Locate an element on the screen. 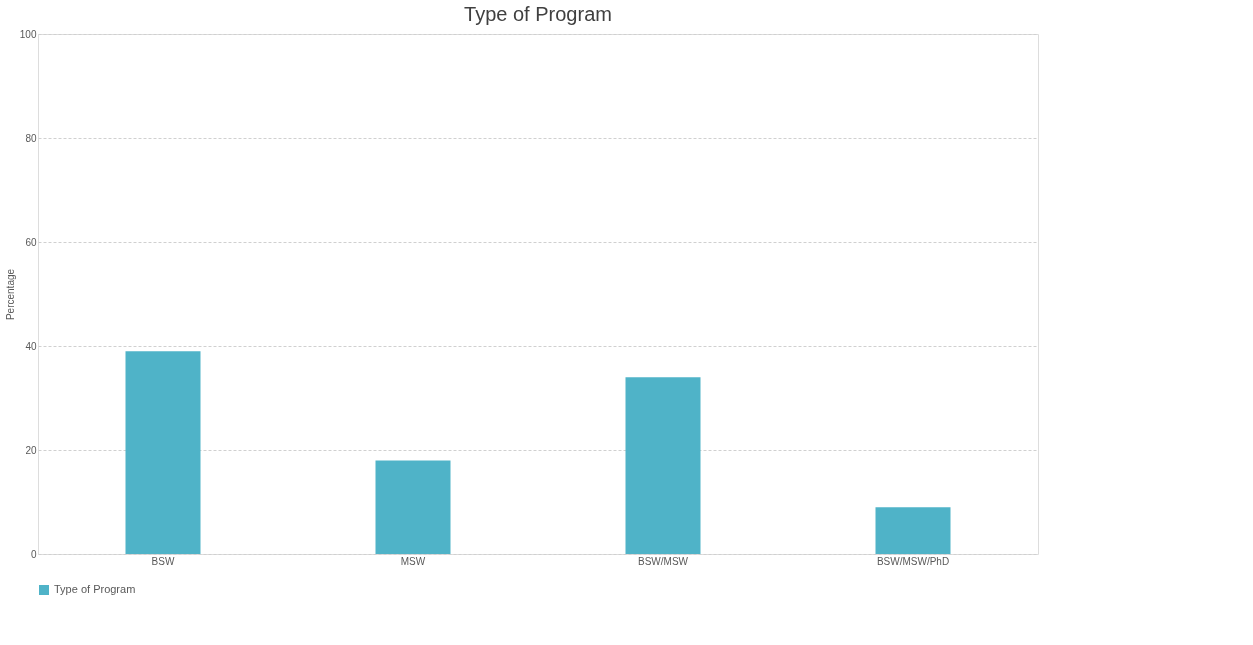 The width and height of the screenshot is (1253, 645). y-tick-label: 20 is located at coordinates (31, 450).